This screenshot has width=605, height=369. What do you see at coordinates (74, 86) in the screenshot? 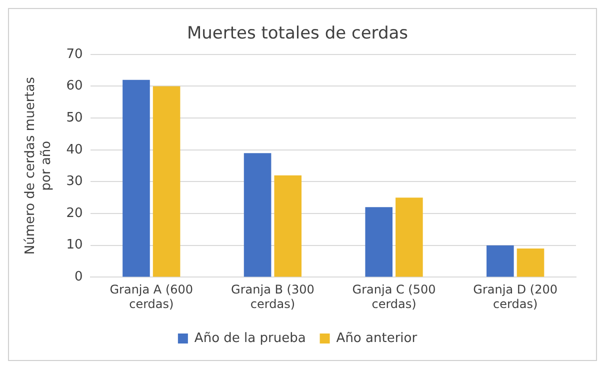
I see `y-tick-label: 60` at bounding box center [74, 86].